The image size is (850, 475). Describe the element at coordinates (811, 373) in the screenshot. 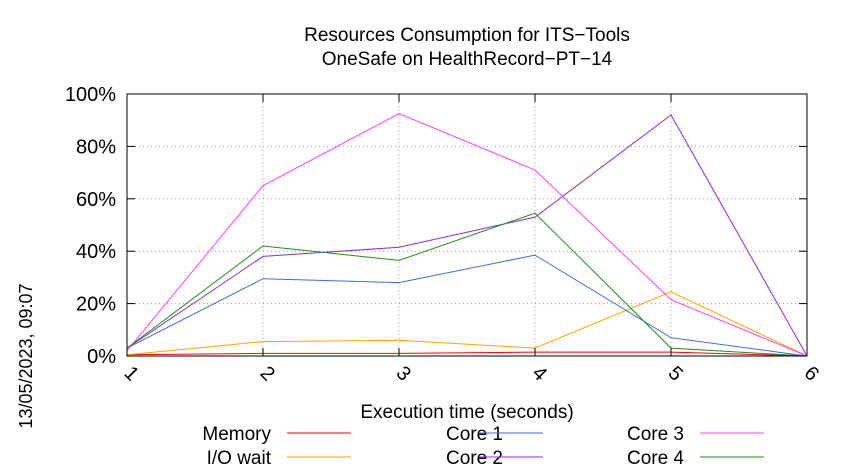

I see `x-tick-label: 6` at that location.